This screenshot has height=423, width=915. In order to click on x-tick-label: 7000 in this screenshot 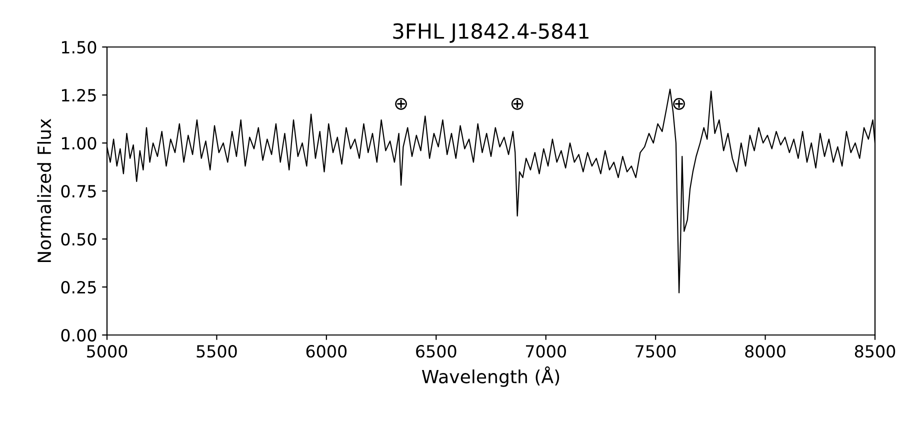, I will do `click(546, 351)`.